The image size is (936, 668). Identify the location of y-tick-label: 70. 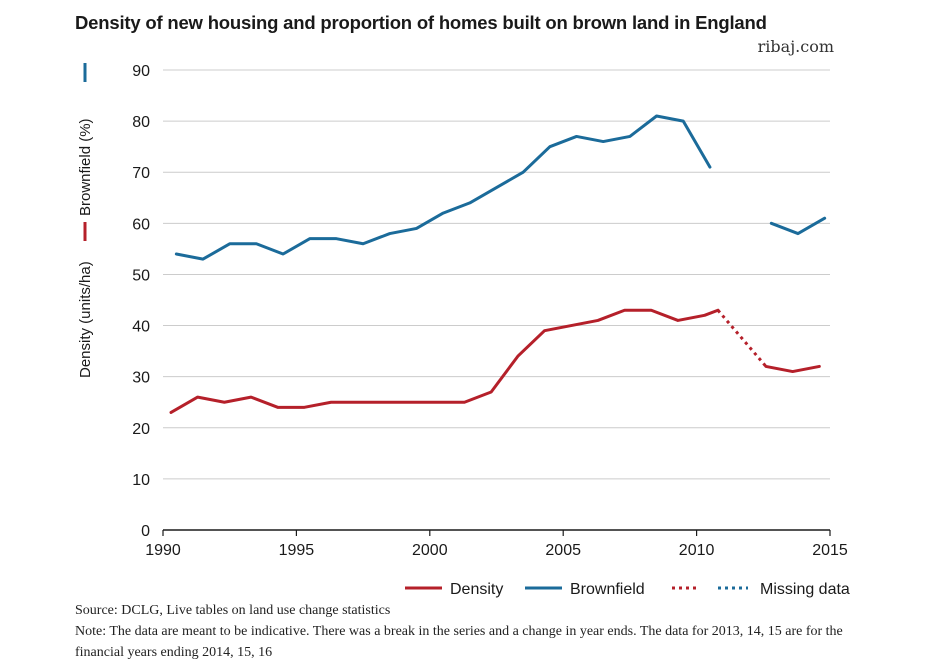
(141, 173).